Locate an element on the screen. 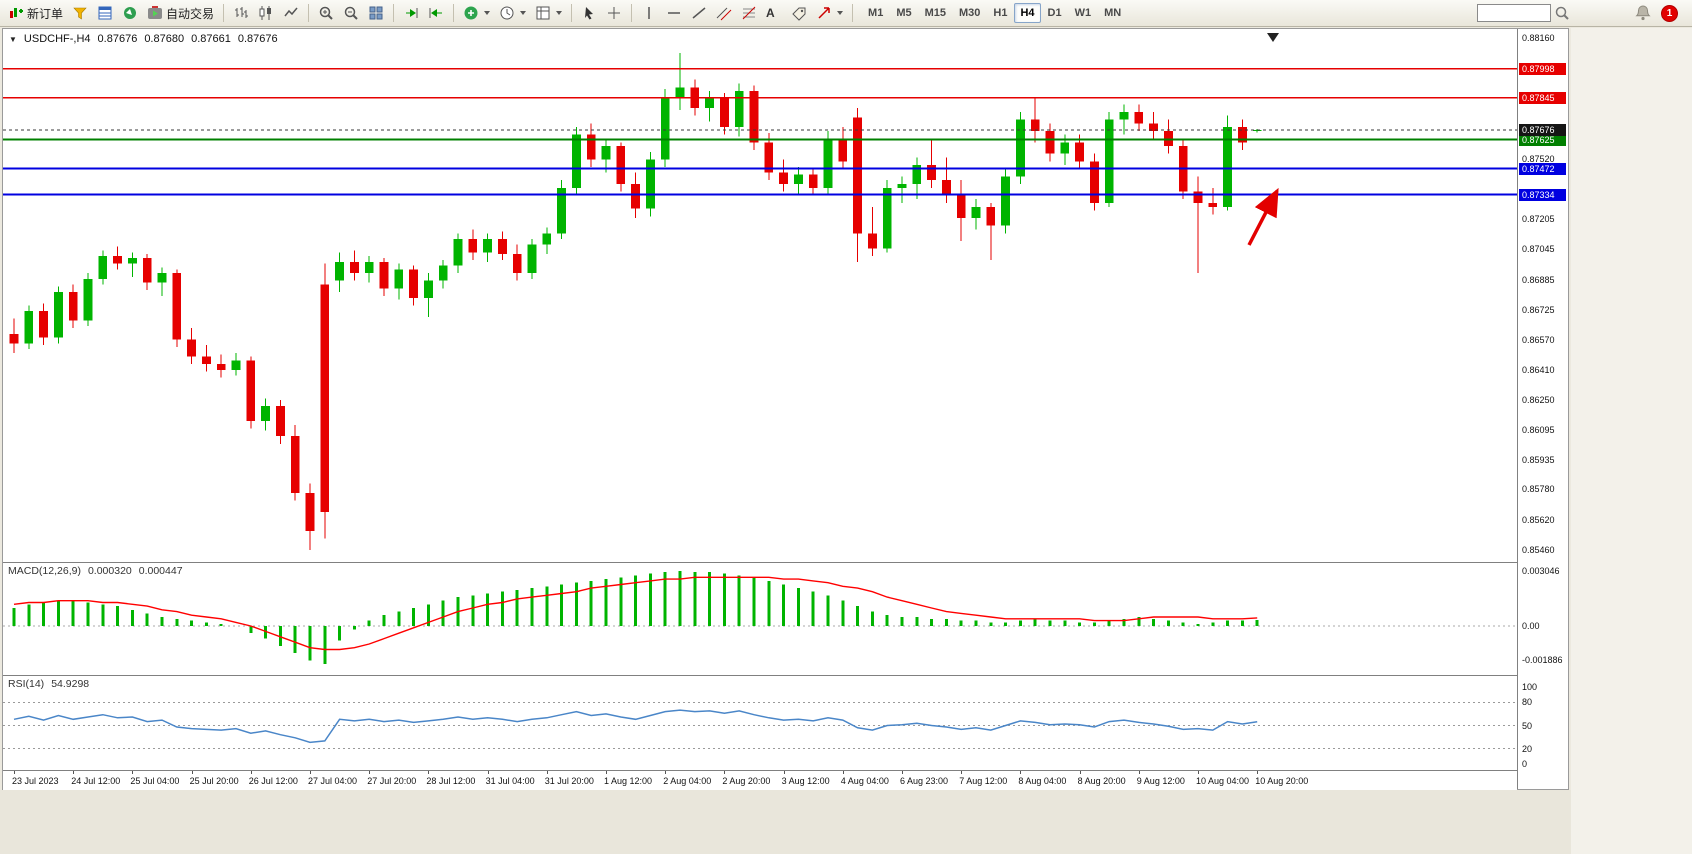 The image size is (1692, 854). time-axis-label: 27 Jul 04:00 is located at coordinates (333, 781).